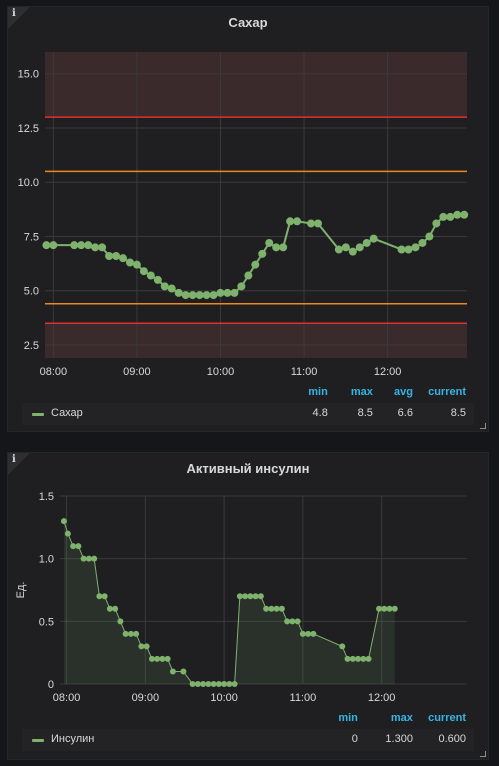 Image resolution: width=499 pixels, height=766 pixels. I want to click on y-tick-label: 10.0, so click(28, 183).